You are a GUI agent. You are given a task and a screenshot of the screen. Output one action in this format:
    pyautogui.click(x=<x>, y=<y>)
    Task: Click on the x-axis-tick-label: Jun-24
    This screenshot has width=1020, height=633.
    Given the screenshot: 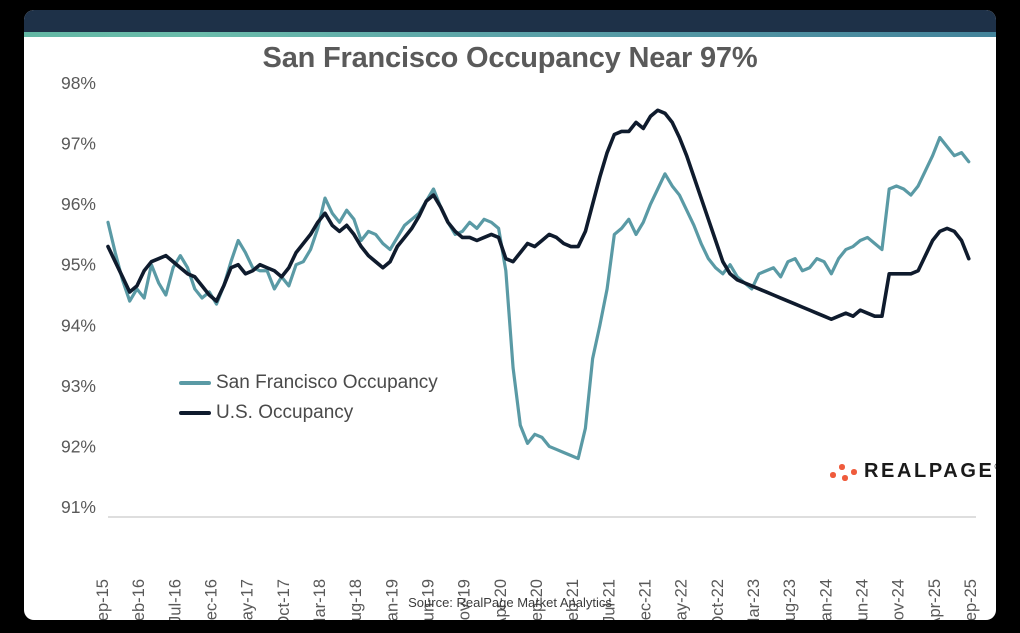 What is the action you would take?
    pyautogui.click(x=863, y=599)
    